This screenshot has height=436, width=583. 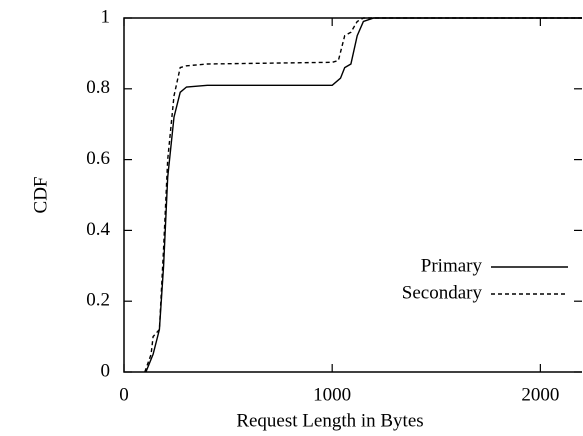 I want to click on y-tick-label: 0.6, so click(x=98, y=158).